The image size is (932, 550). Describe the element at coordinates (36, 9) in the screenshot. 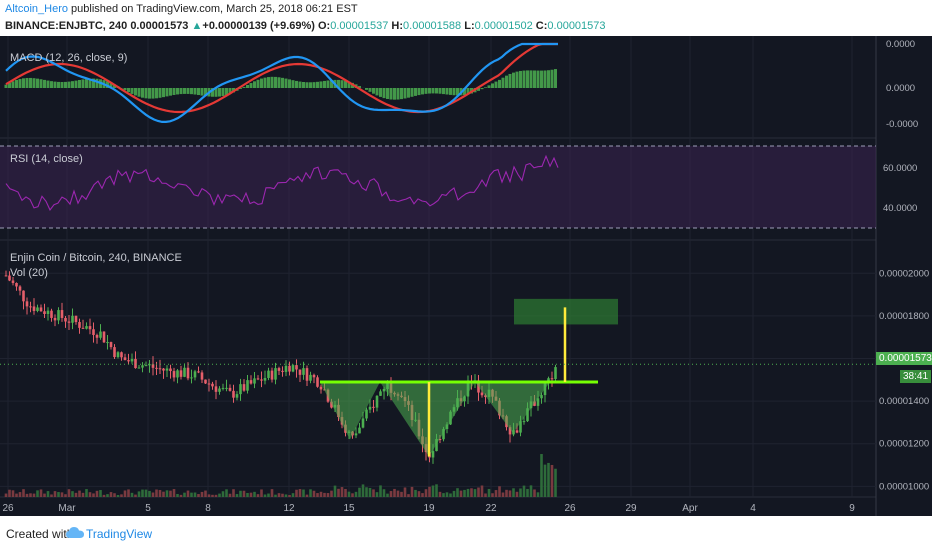

I see `author-link: Altcoin_Hero` at that location.